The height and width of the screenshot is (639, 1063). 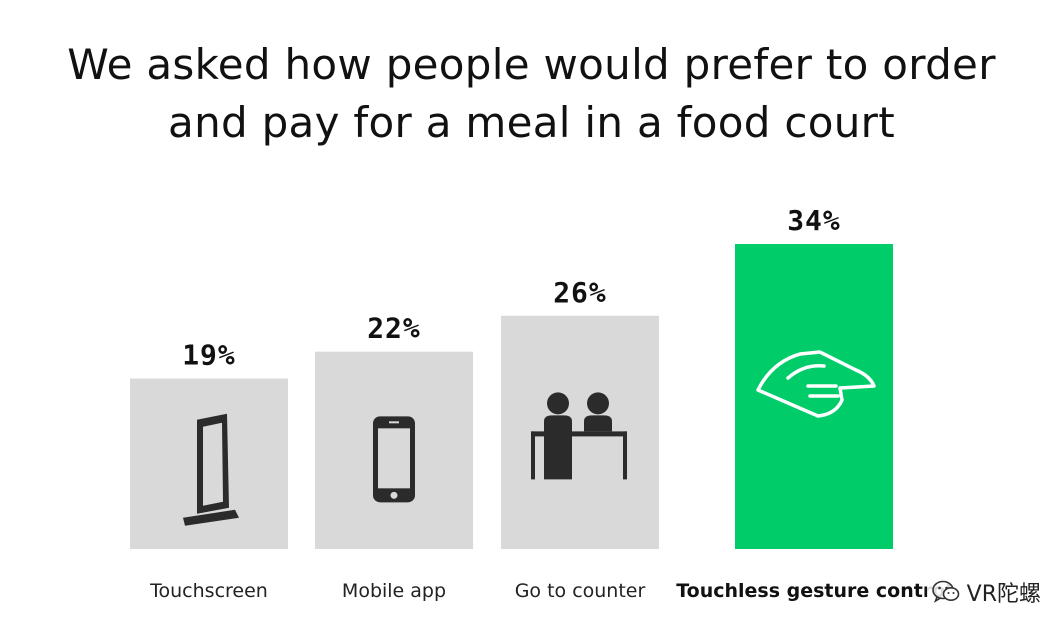 What do you see at coordinates (394, 328) in the screenshot?
I see `value-label-mobile-app: 22%` at bounding box center [394, 328].